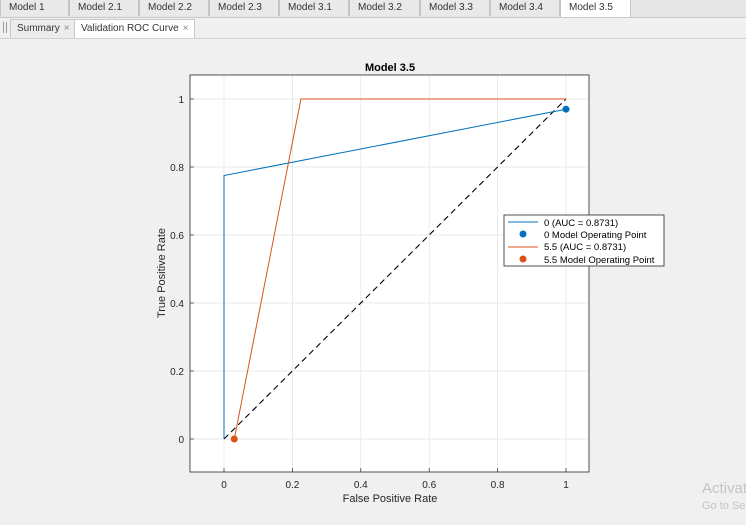 This screenshot has height=525, width=746. Describe the element at coordinates (595, 8) in the screenshot. I see `tab-model-3-5: Model 3.5` at that location.